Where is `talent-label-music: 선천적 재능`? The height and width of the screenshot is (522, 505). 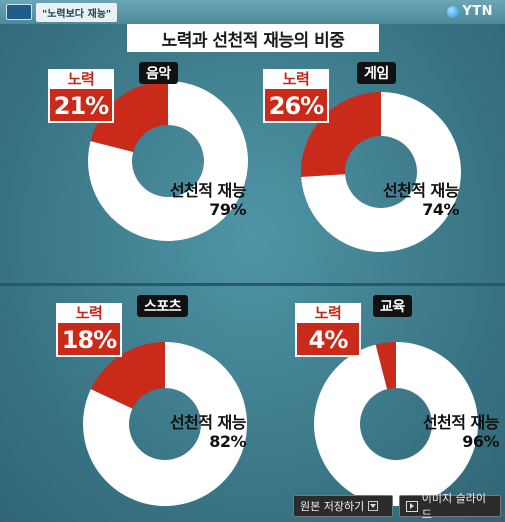 talent-label-music: 선천적 재능 is located at coordinates (208, 190).